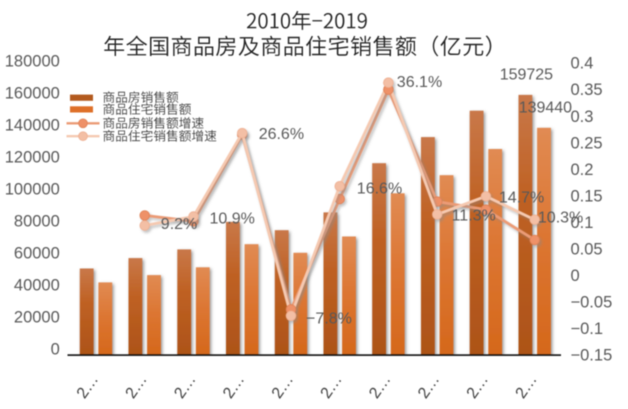  What do you see at coordinates (329, 319) in the screenshot?
I see `svg-text: −7.8%` at bounding box center [329, 319].